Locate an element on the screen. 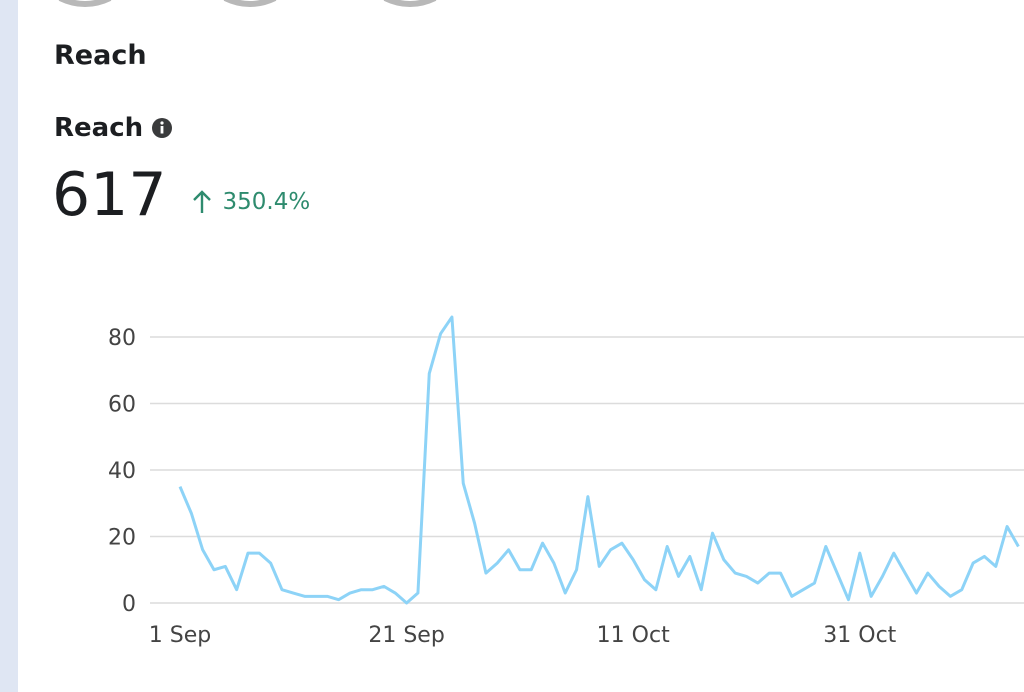 The height and width of the screenshot is (692, 1024). x-tick-label: 31 Oct is located at coordinates (859, 635).